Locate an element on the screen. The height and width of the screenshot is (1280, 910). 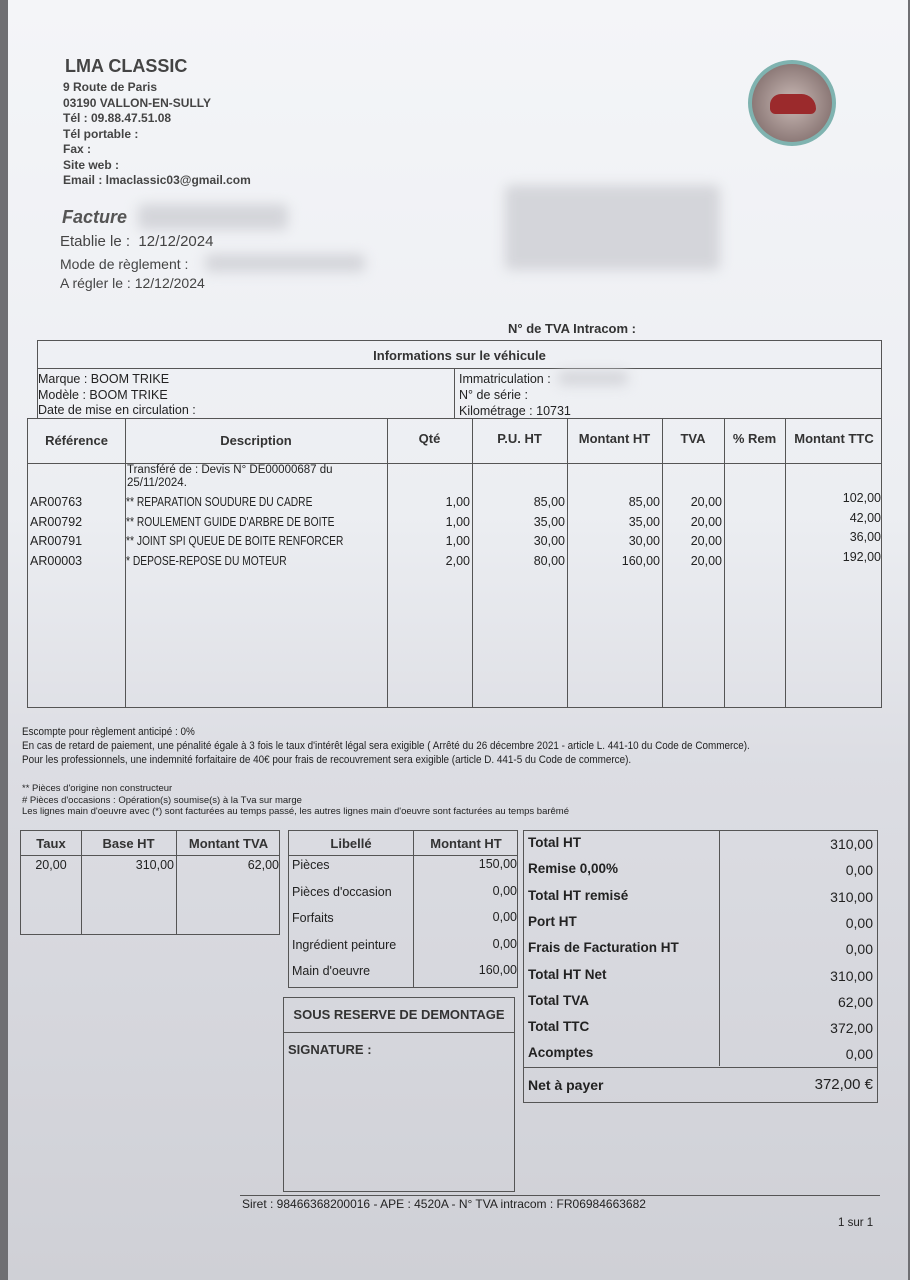
address-line-2: 03190 VALLON-EN-SULLY is located at coordinates (137, 102).